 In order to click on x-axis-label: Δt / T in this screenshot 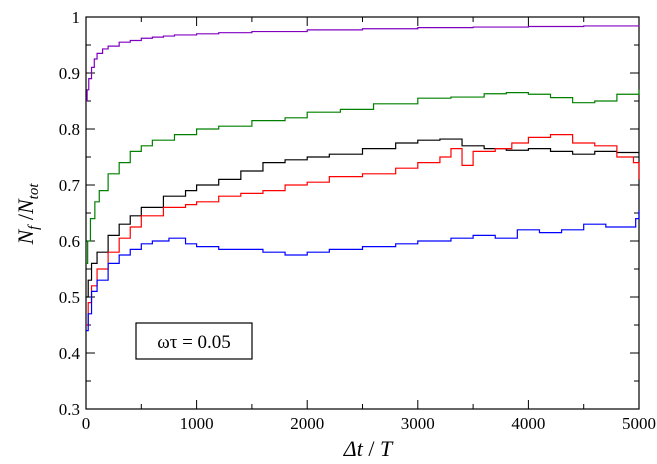, I will do `click(368, 448)`.